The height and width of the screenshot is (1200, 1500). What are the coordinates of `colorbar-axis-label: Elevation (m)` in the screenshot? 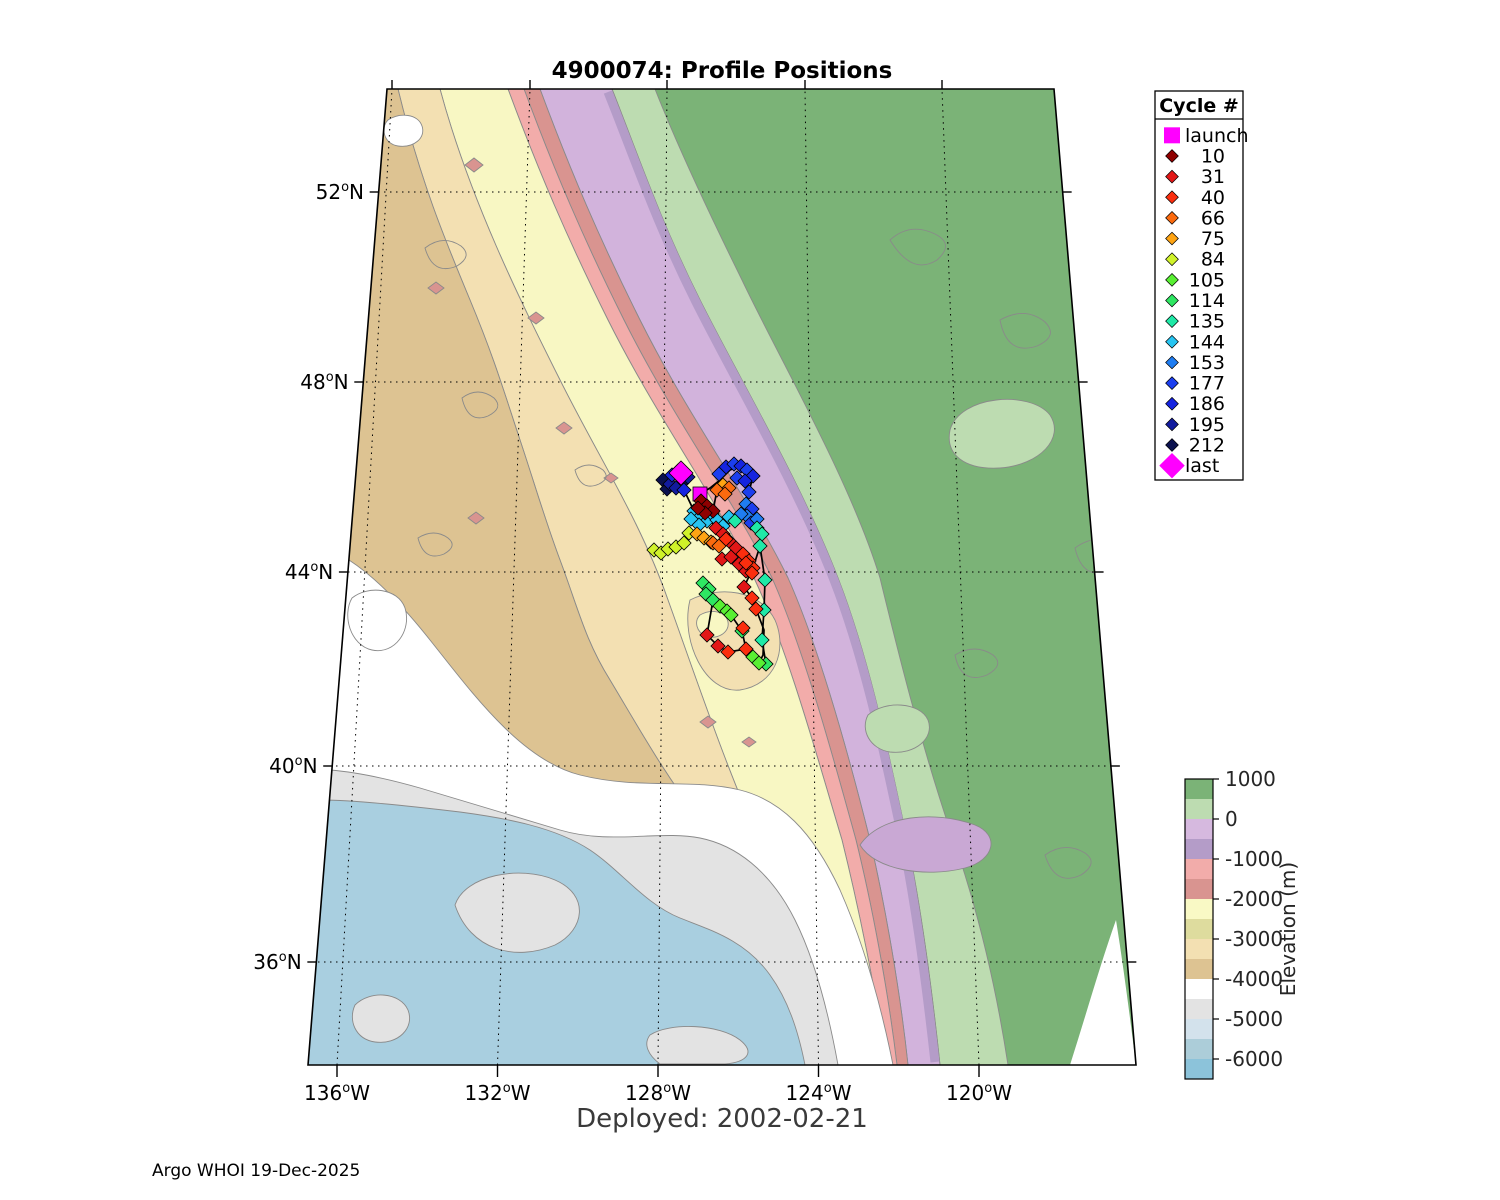 It's located at (1288, 929).